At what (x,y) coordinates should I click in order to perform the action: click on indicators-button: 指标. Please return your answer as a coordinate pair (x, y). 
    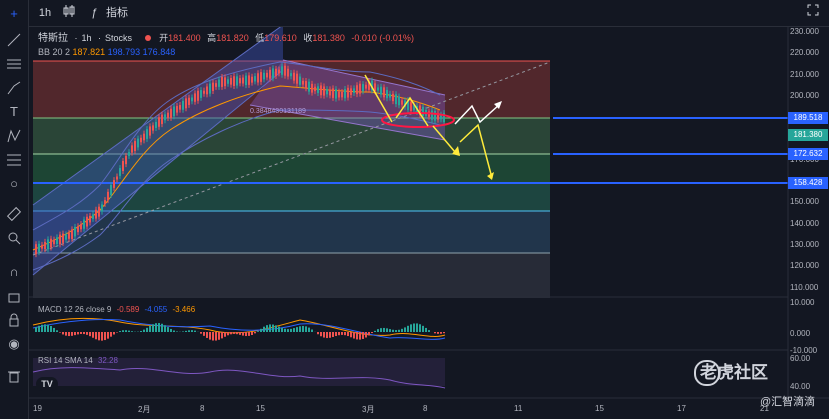
    Looking at the image, I should click on (117, 13).